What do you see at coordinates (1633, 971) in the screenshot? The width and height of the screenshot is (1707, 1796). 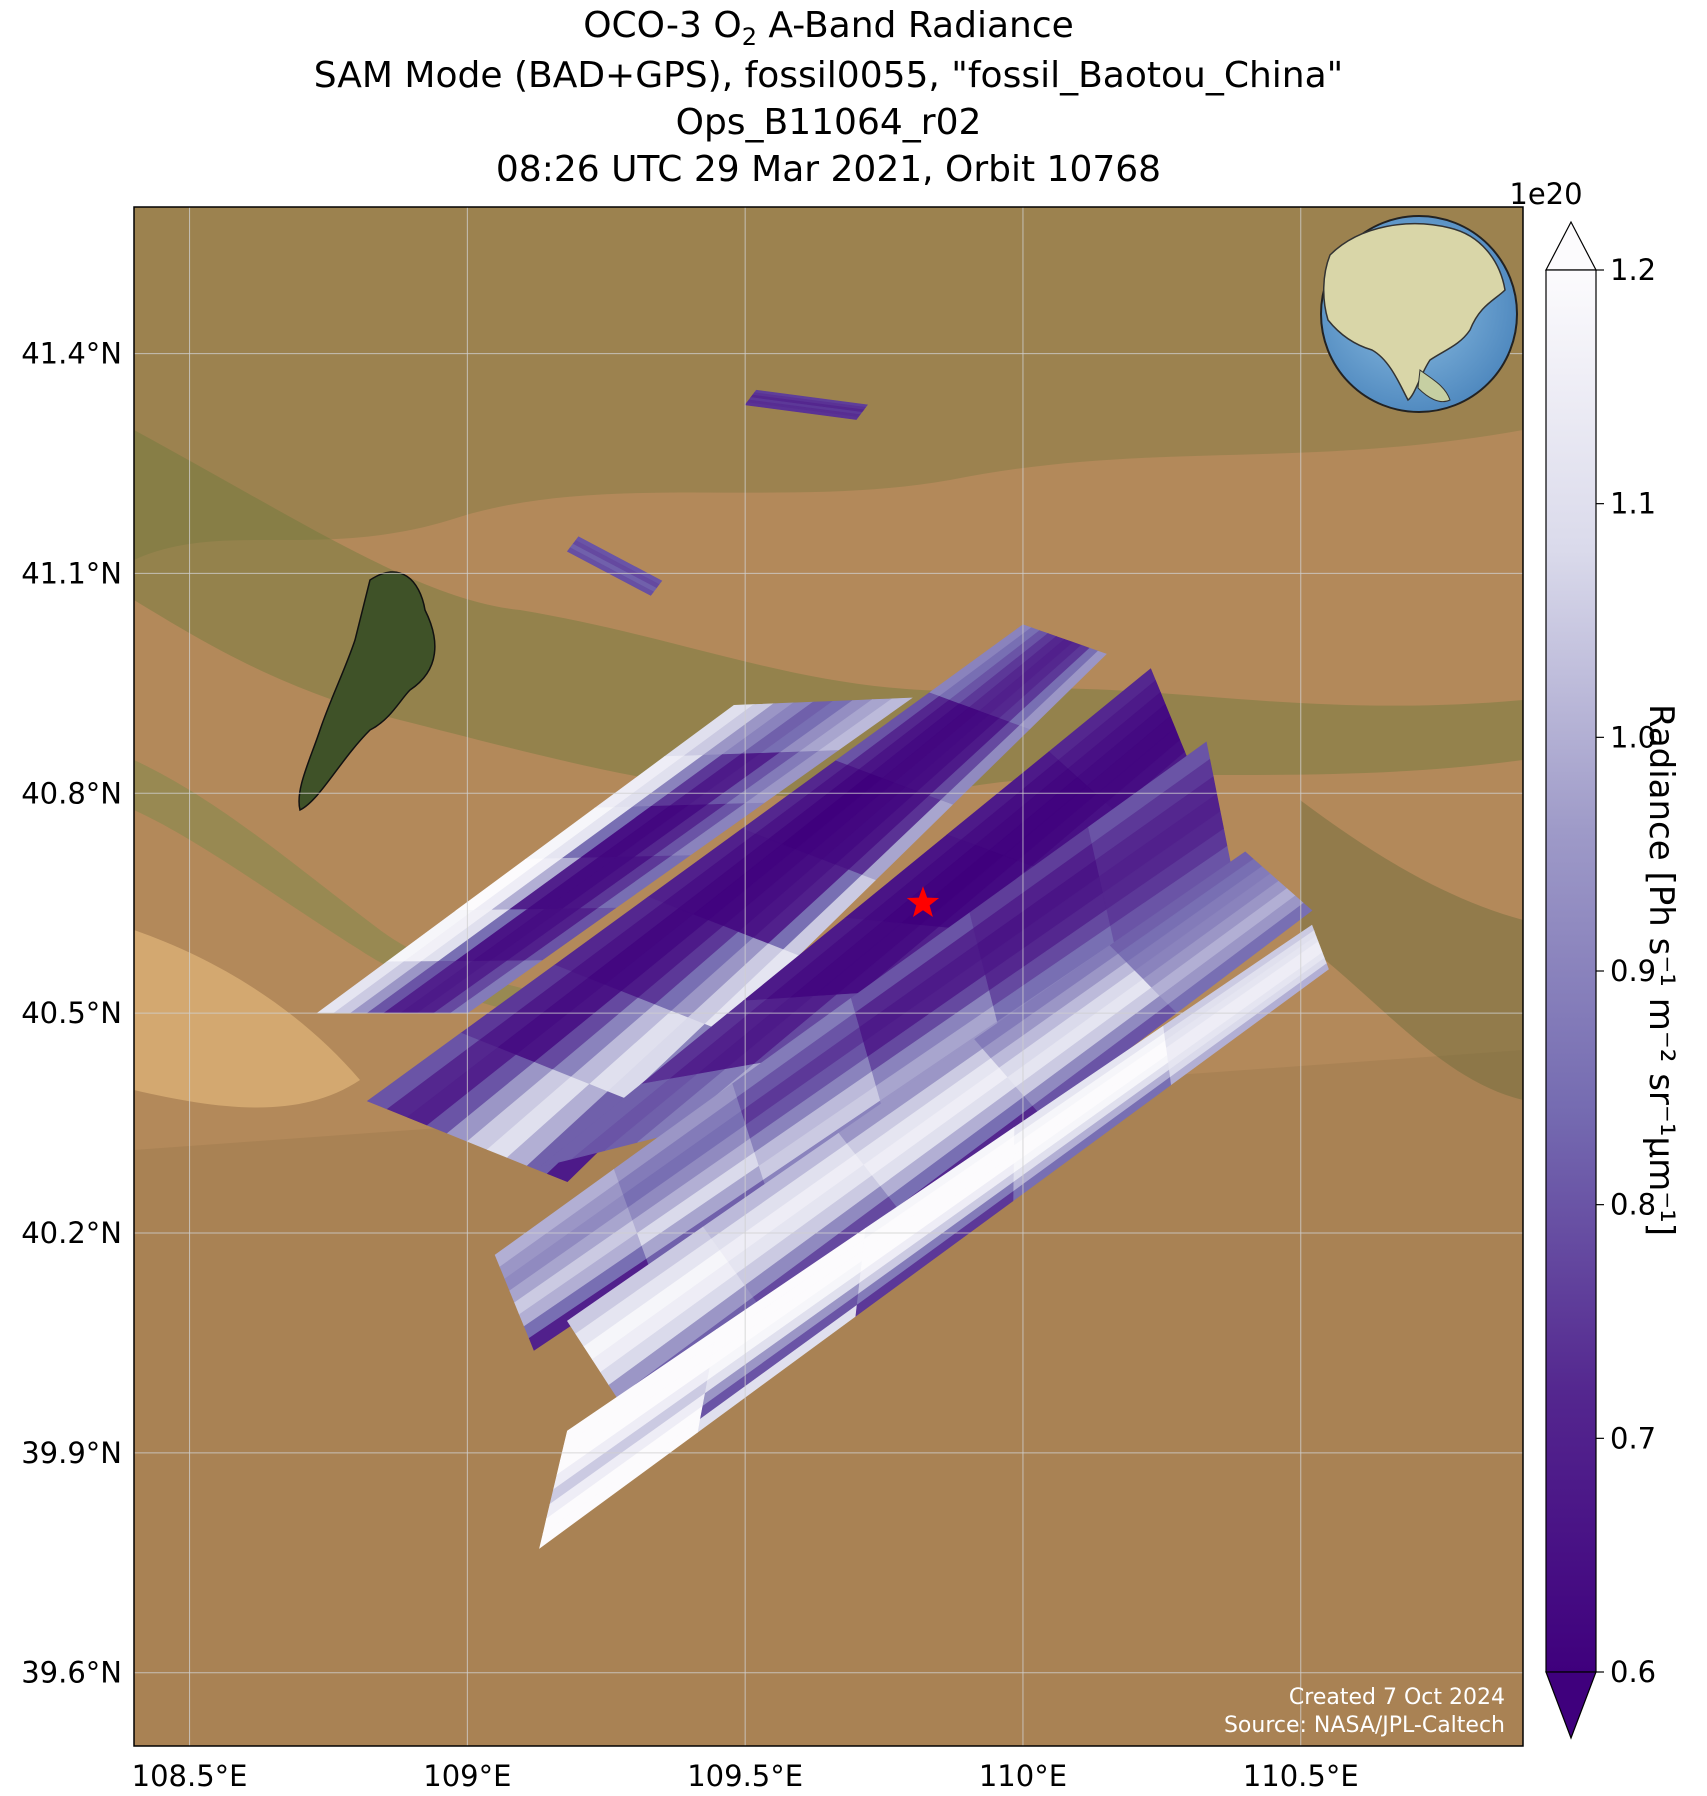 I see `colorbar-tick-label: 0.9` at bounding box center [1633, 971].